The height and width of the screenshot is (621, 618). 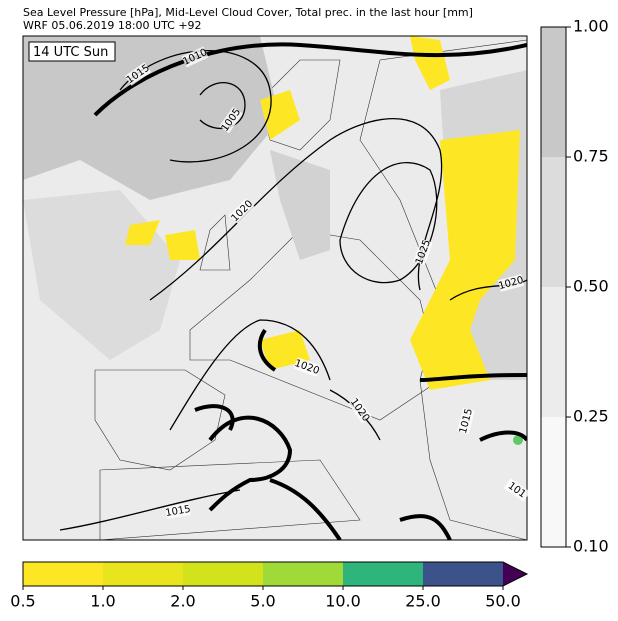 I want to click on cloud-area, so click(x=300, y=205).